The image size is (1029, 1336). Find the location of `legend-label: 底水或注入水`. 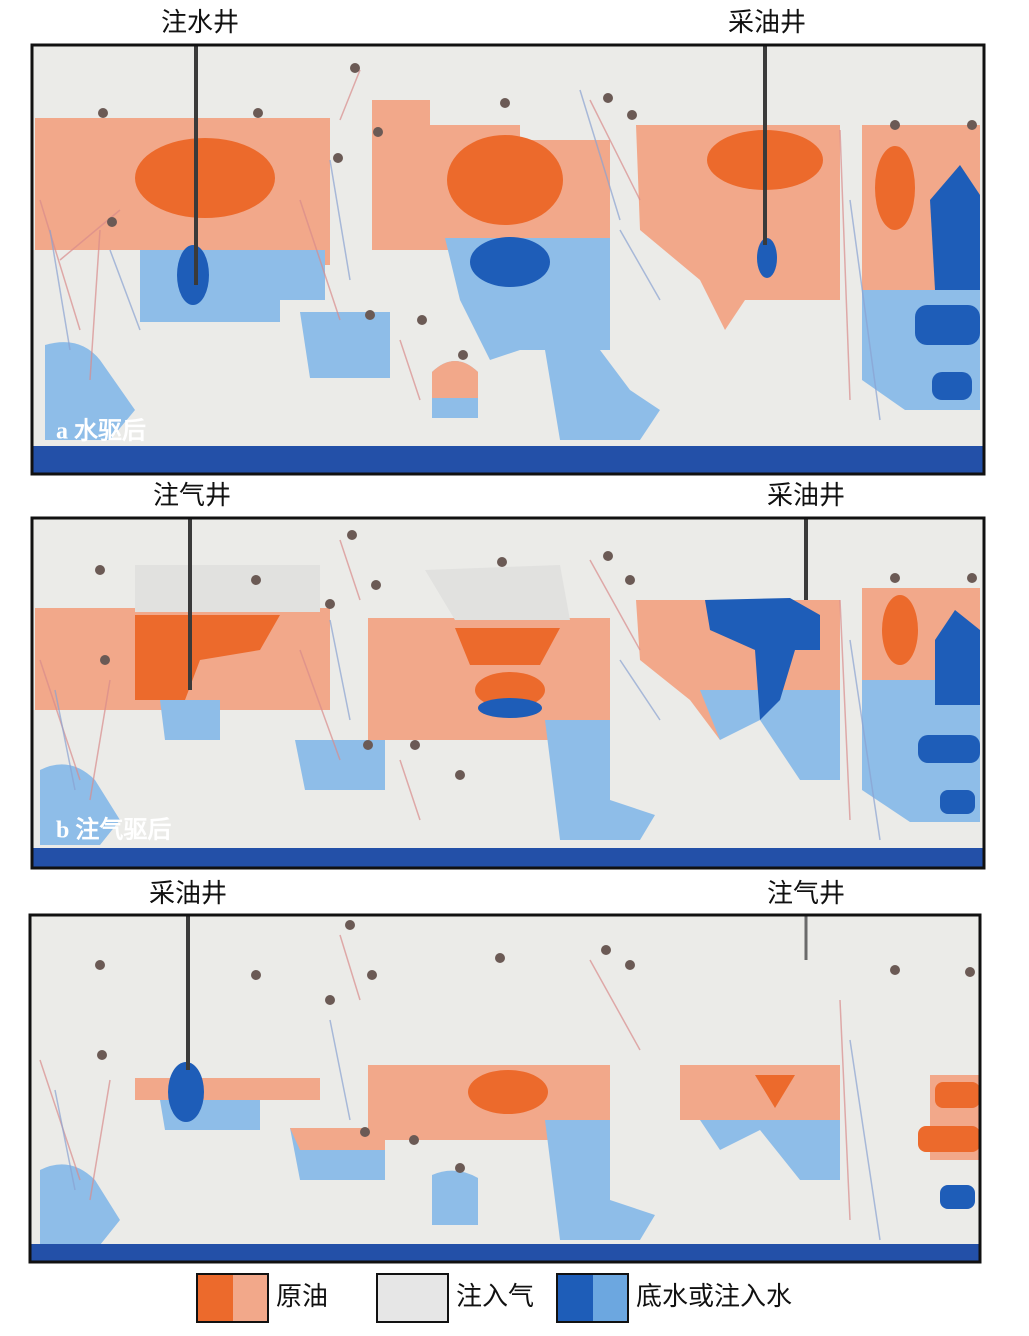

legend-label: 底水或注入水 is located at coordinates (714, 1296).